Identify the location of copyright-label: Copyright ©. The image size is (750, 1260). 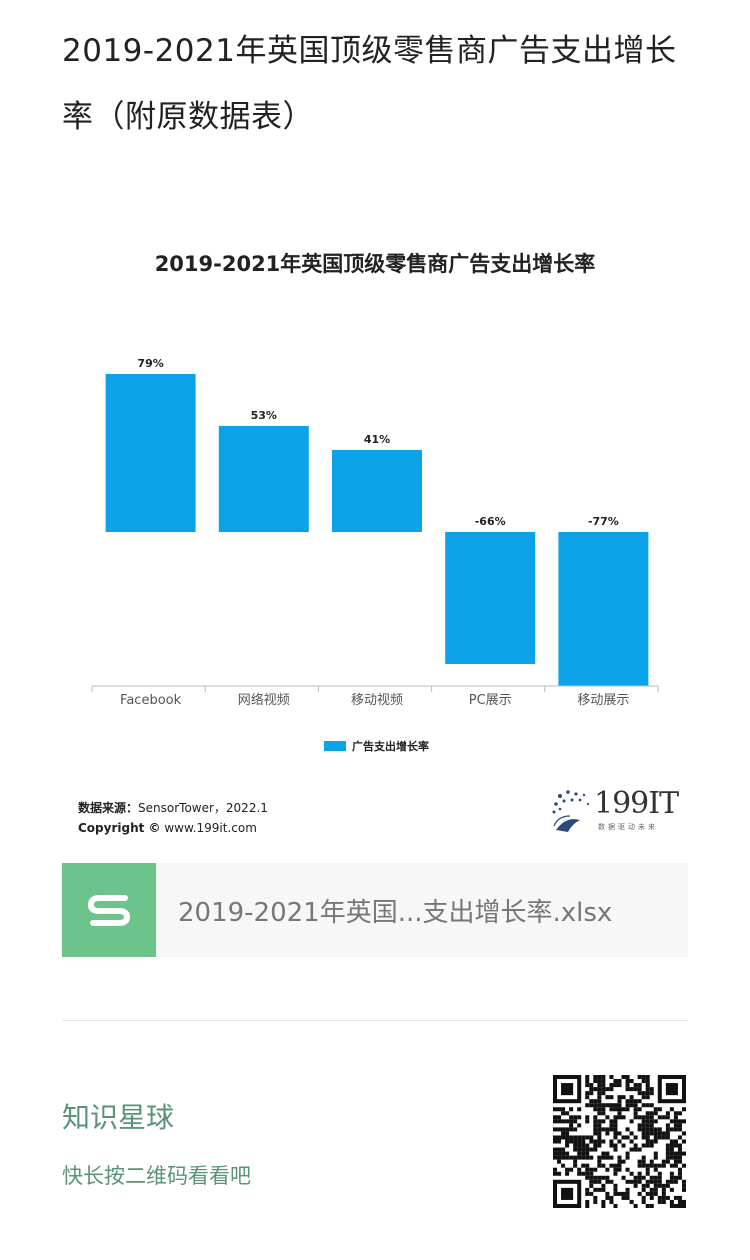
(119, 828).